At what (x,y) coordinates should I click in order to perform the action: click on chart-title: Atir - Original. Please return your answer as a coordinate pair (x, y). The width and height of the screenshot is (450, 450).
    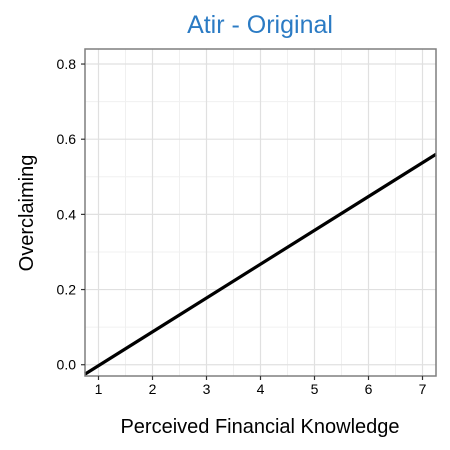
    Looking at the image, I should click on (260, 25).